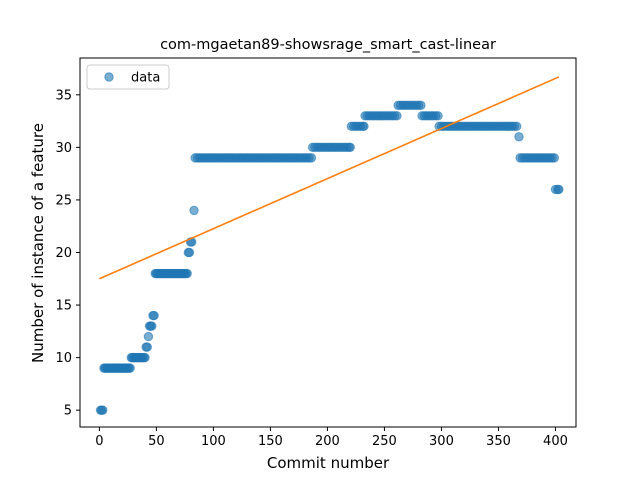 The width and height of the screenshot is (640, 480). I want to click on legend-label: data, so click(145, 78).